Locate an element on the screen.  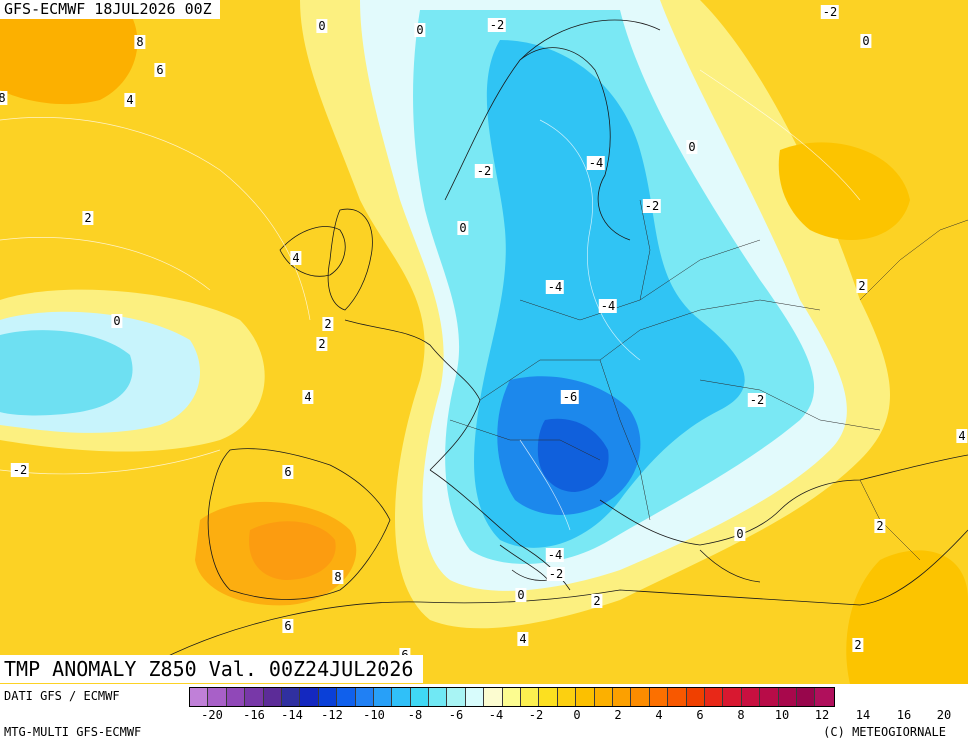
contour-label-hungary: -6 is located at coordinates (570, 397).